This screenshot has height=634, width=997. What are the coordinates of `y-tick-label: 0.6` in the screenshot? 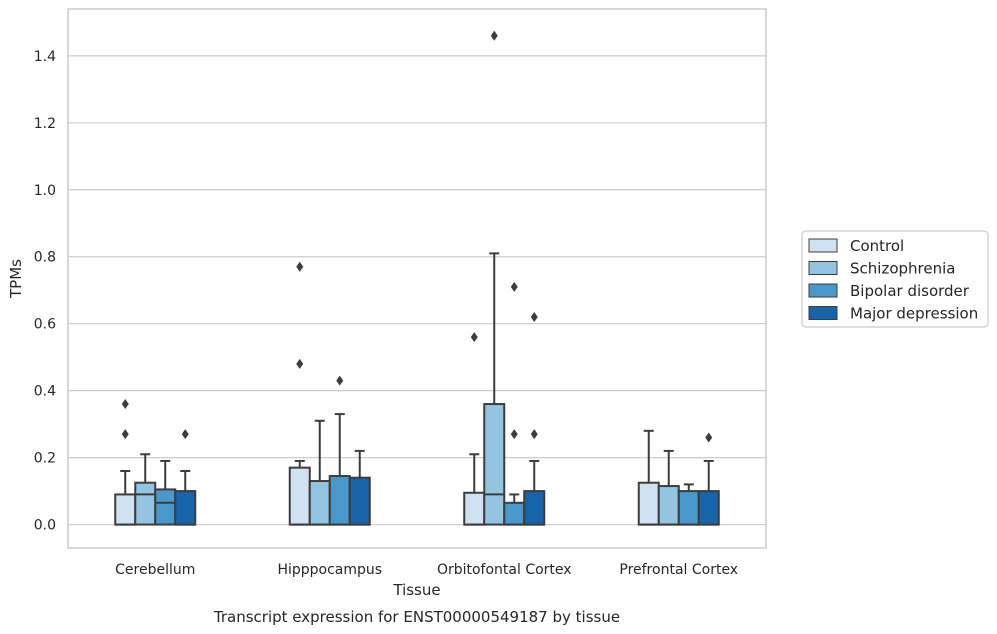 It's located at (45, 325).